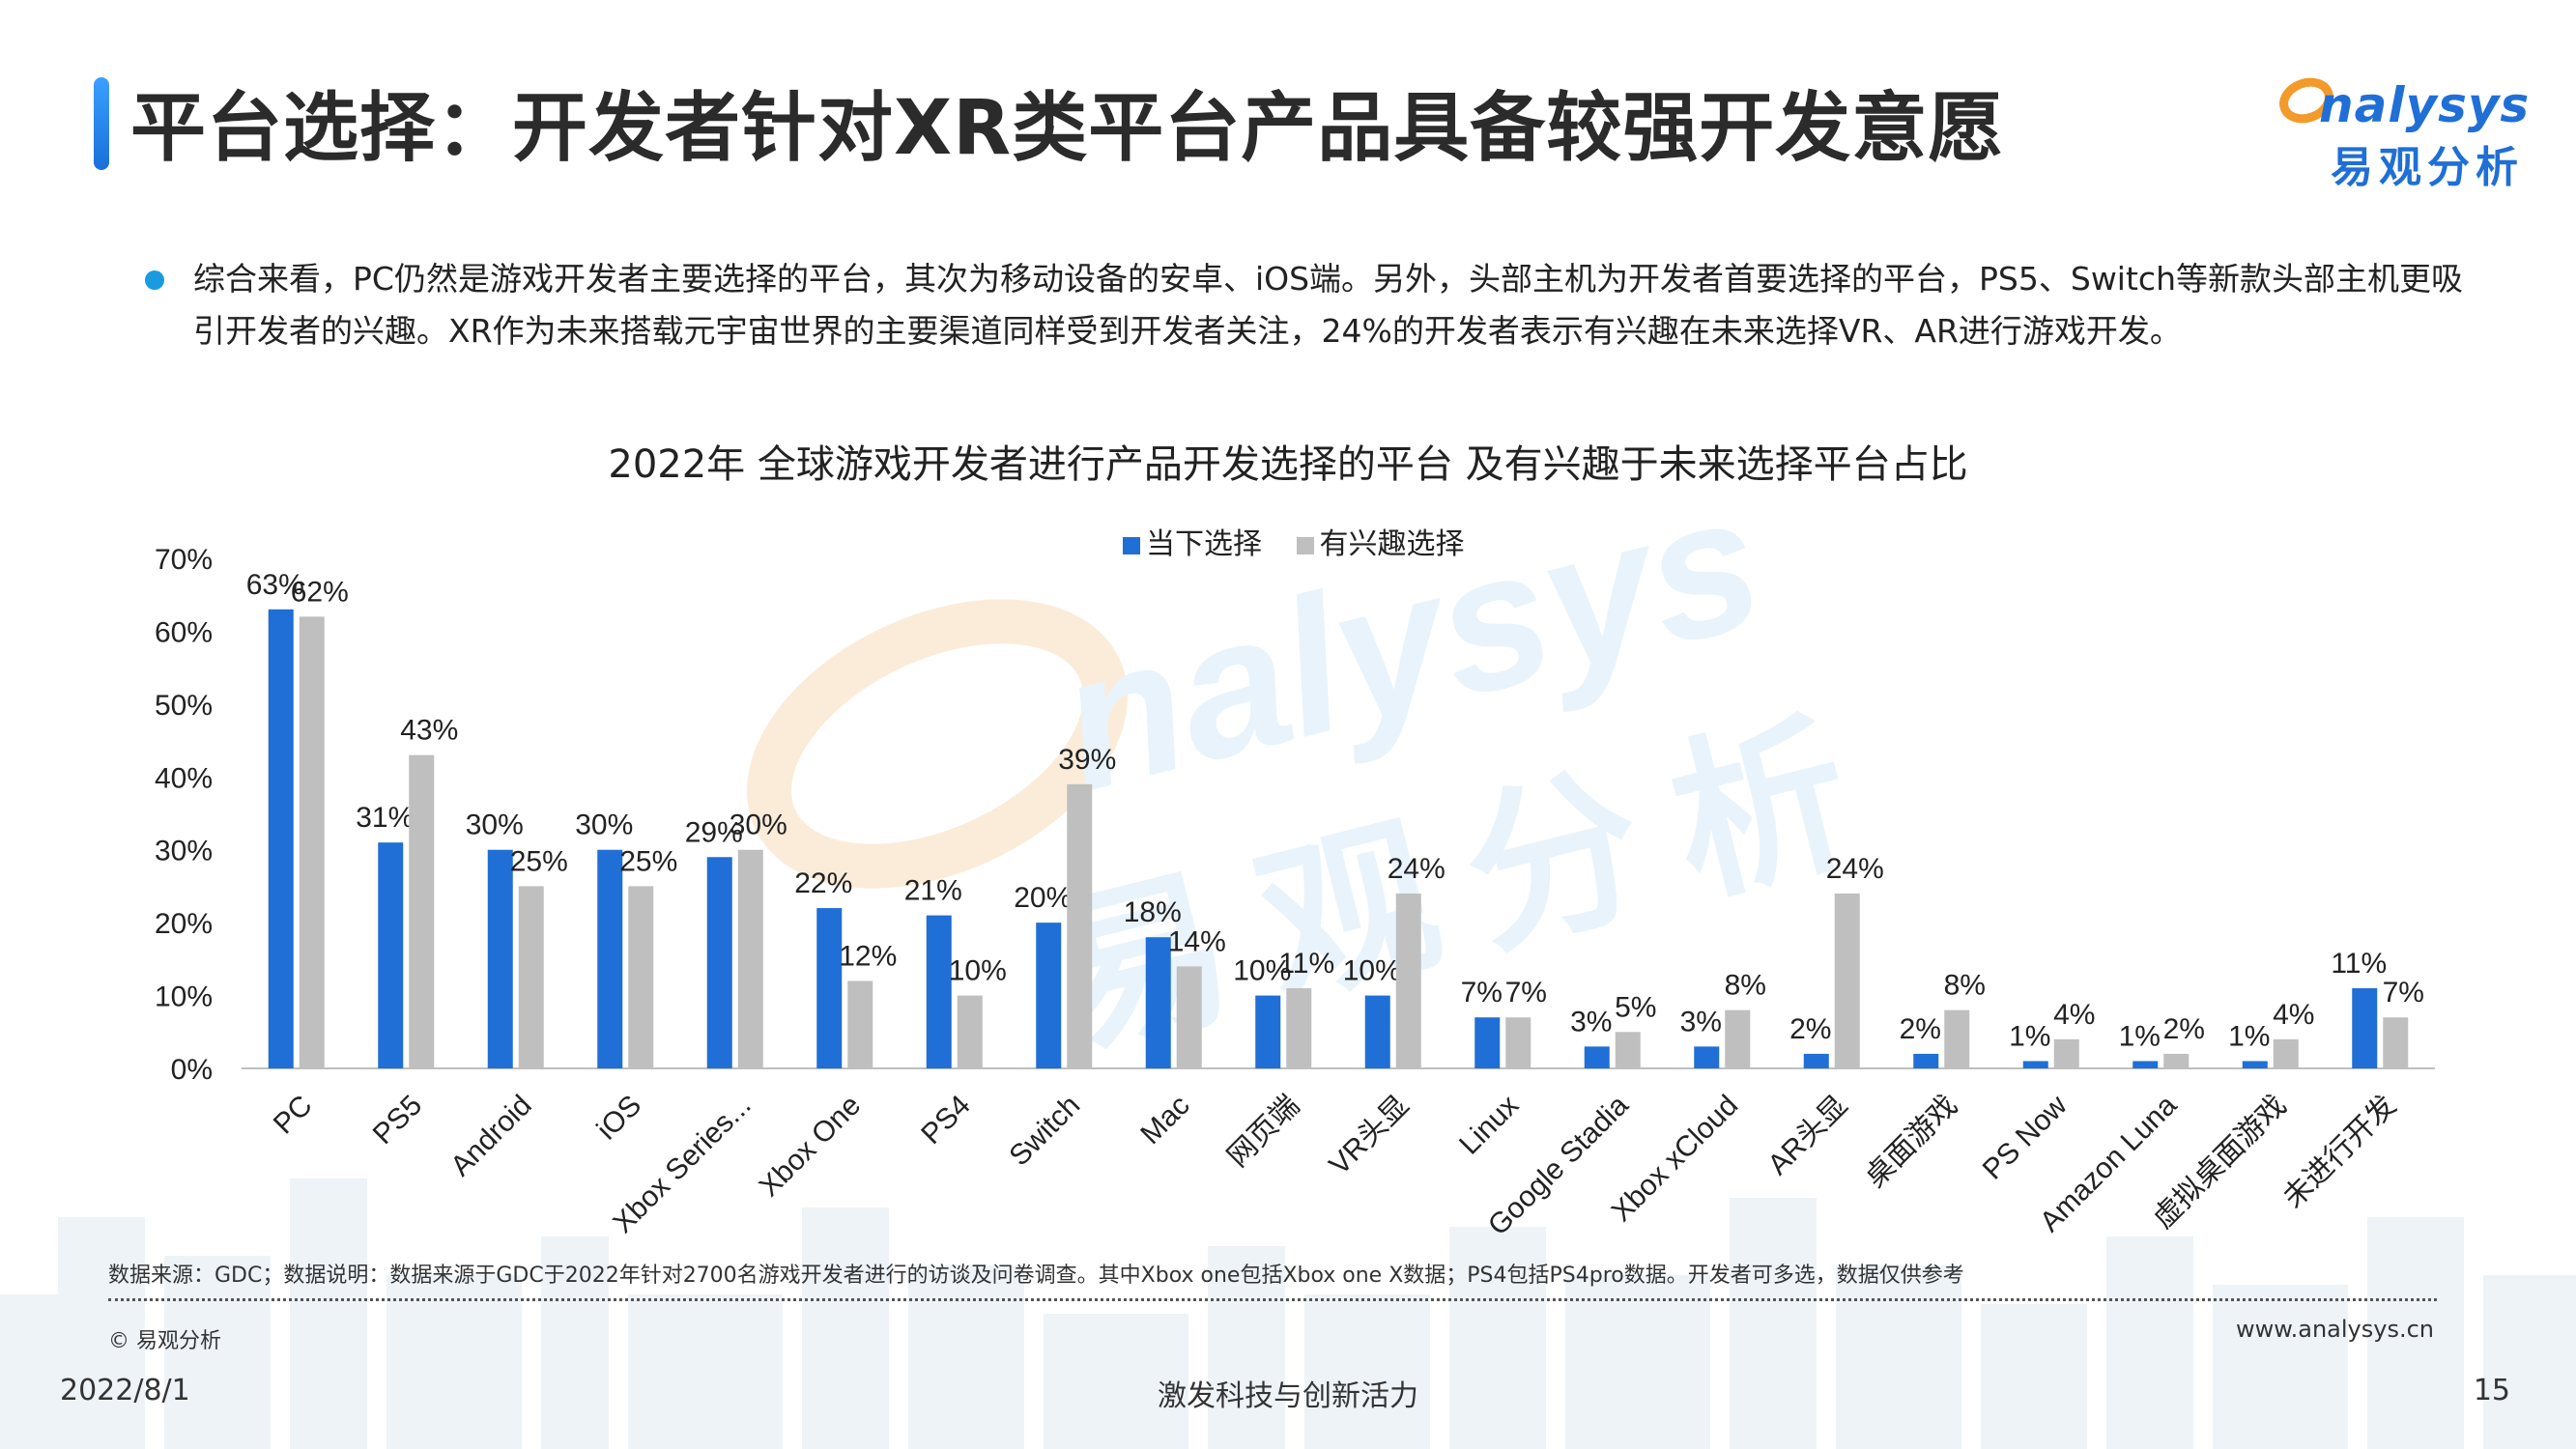 The height and width of the screenshot is (1449, 2576). What do you see at coordinates (1043, 898) in the screenshot?
I see `data-label-current: 20%` at bounding box center [1043, 898].